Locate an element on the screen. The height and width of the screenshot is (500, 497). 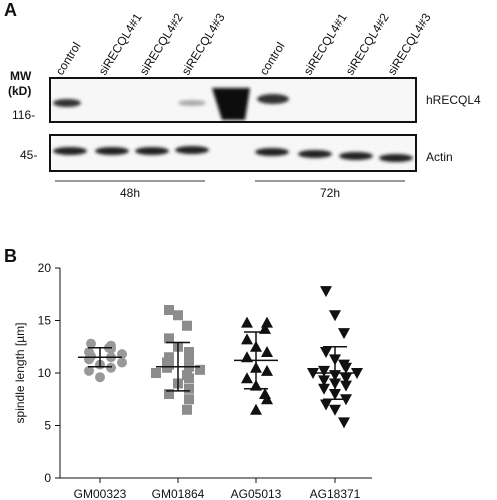
timepoint: 72h is located at coordinates (330, 193).